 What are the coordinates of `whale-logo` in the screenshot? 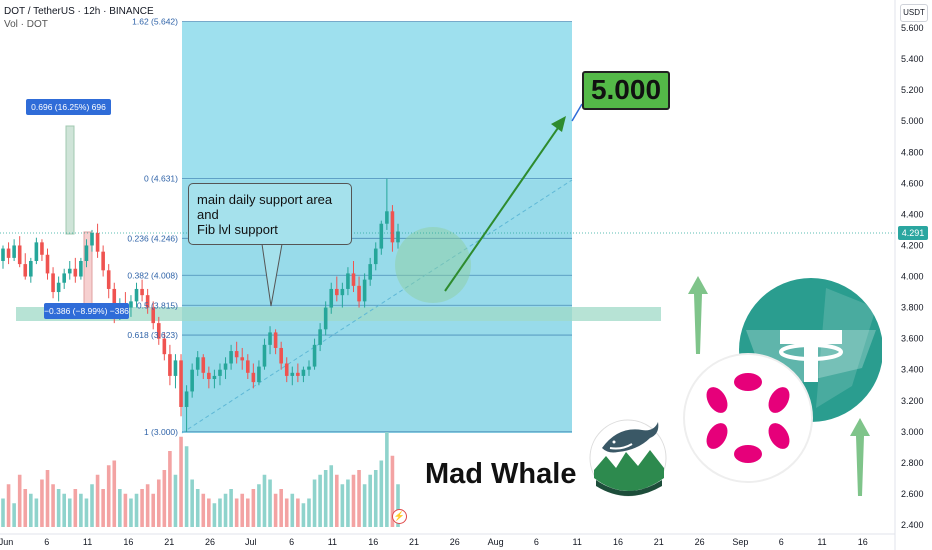 It's located at (628, 455).